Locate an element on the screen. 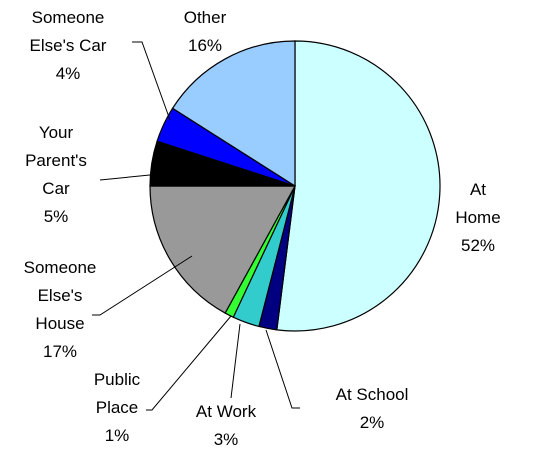  slice-label: Someone Else's House 17% is located at coordinates (60, 310).